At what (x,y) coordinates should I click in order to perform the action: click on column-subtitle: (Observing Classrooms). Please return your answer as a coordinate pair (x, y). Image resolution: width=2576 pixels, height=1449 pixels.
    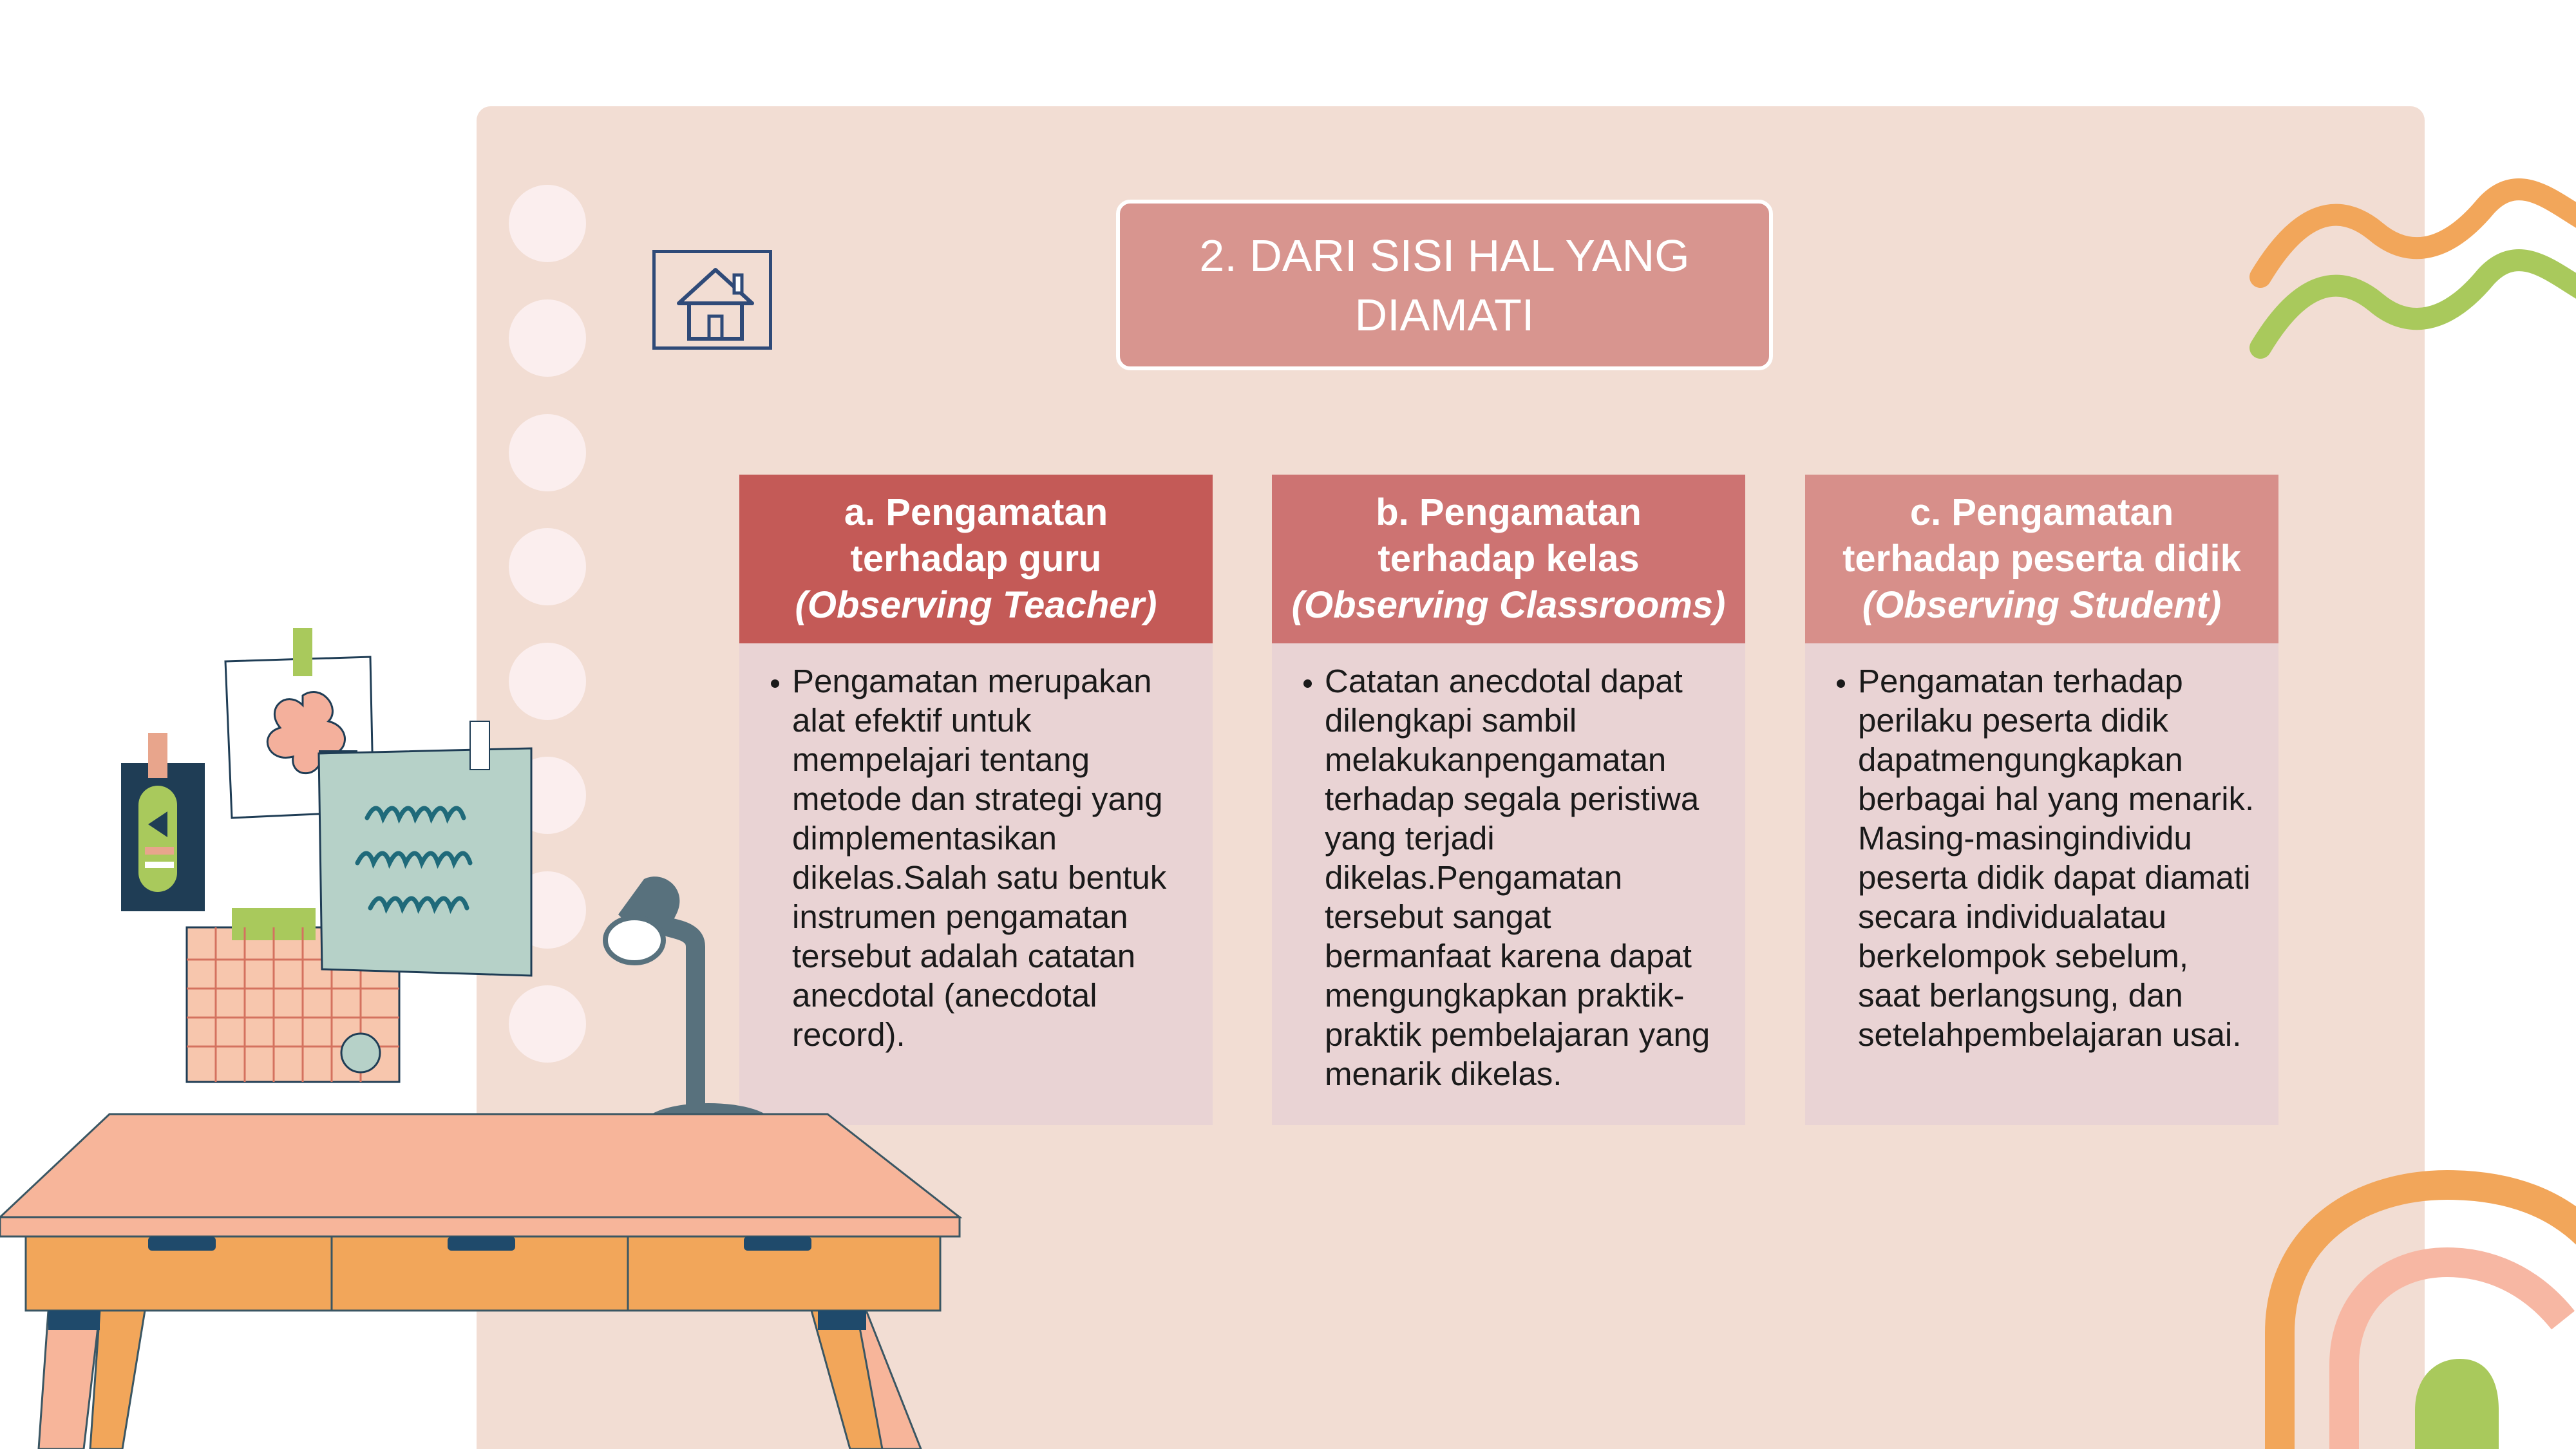
    Looking at the image, I should click on (1508, 605).